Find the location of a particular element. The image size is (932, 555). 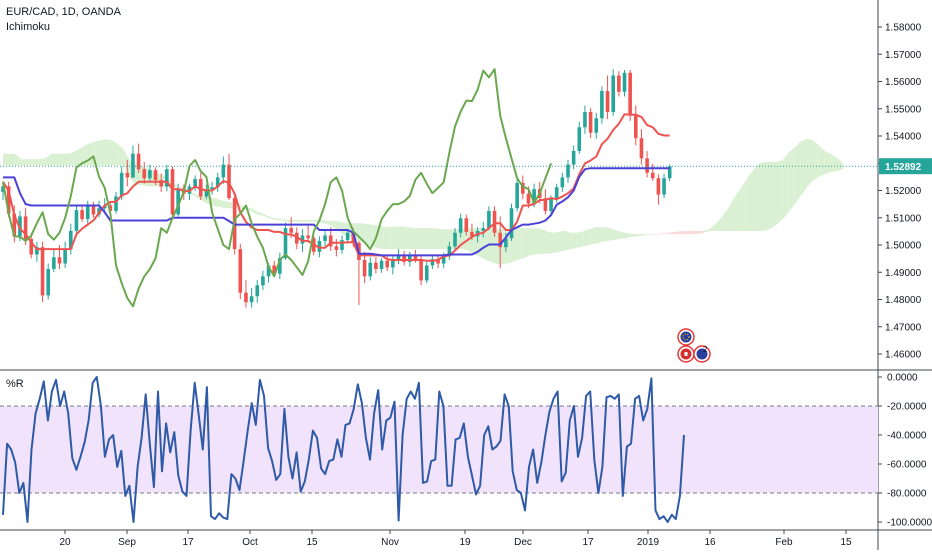

price-tick-label: 1.57000 is located at coordinates (903, 55).